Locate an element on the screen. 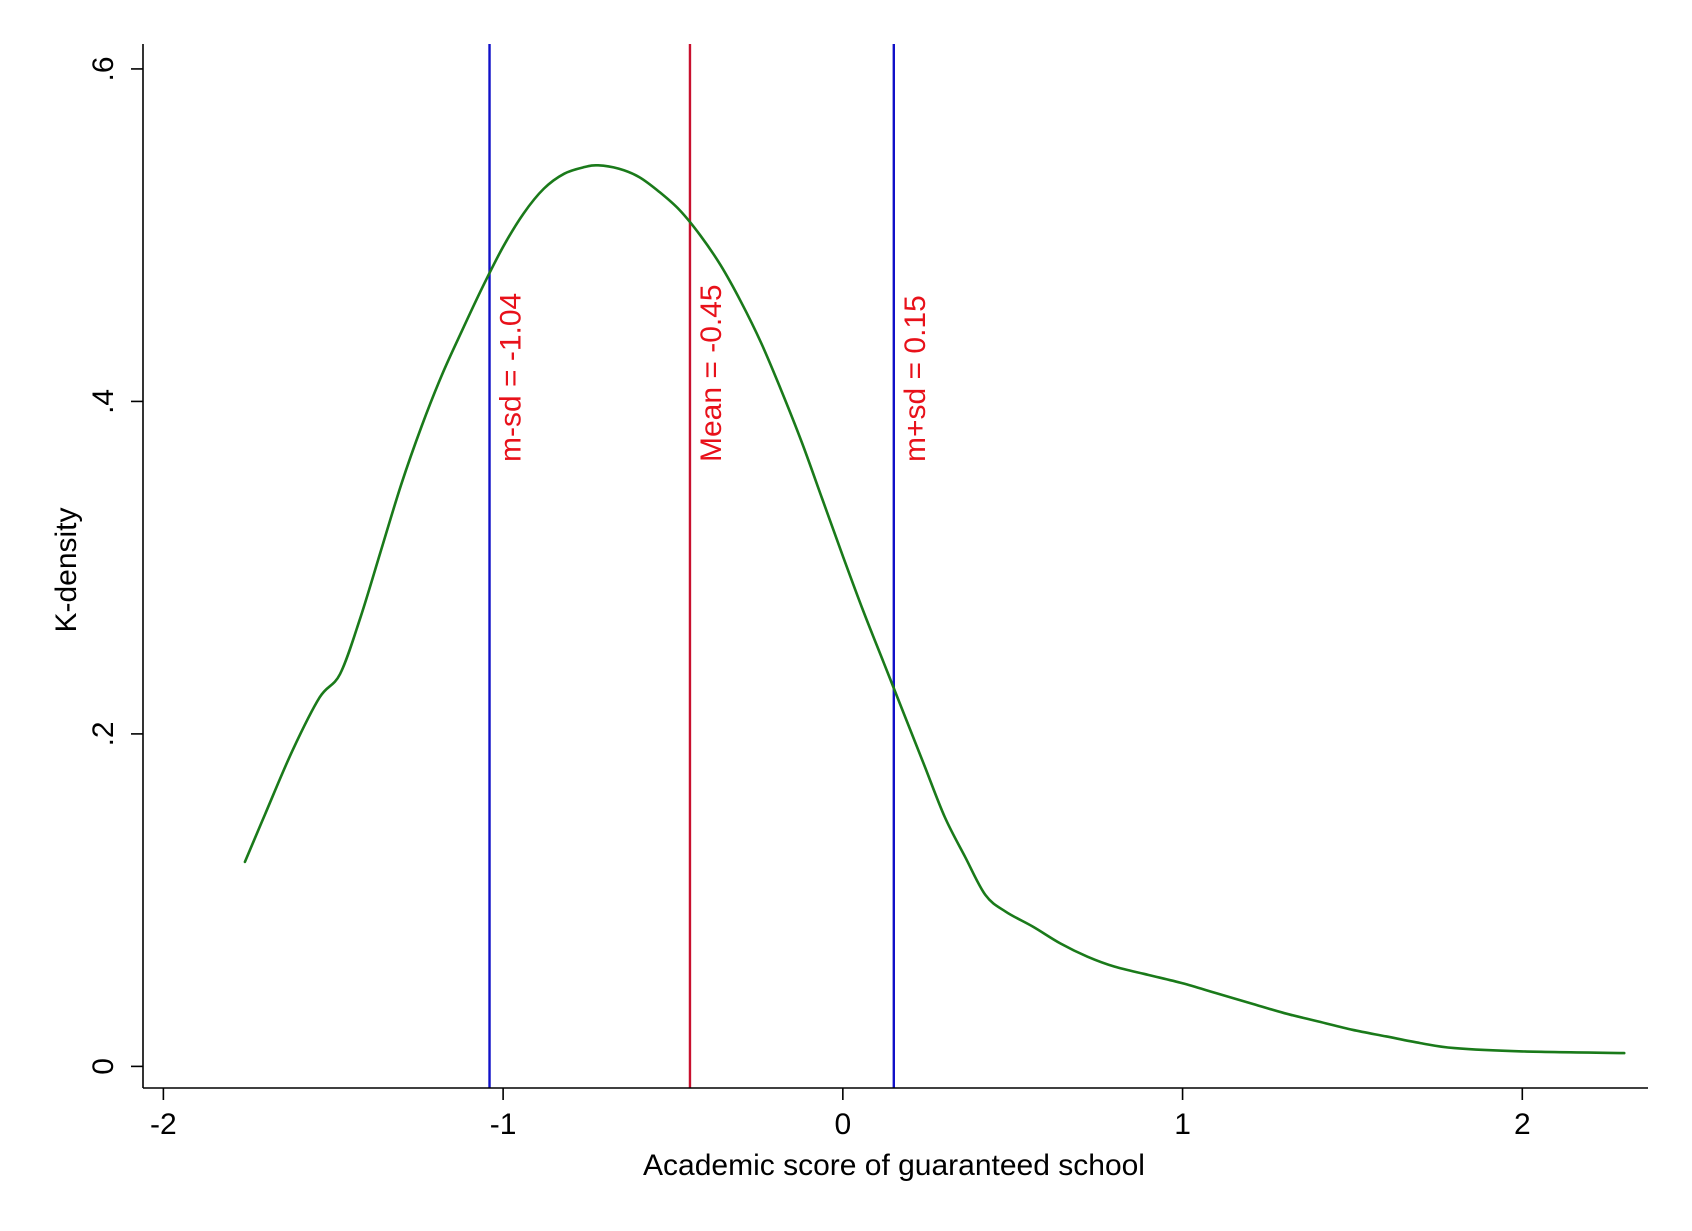  x-tick-label-2: 0 is located at coordinates (842, 1124).